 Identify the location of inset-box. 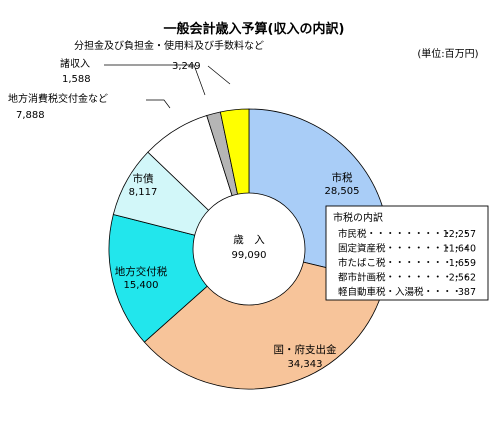
(407, 253).